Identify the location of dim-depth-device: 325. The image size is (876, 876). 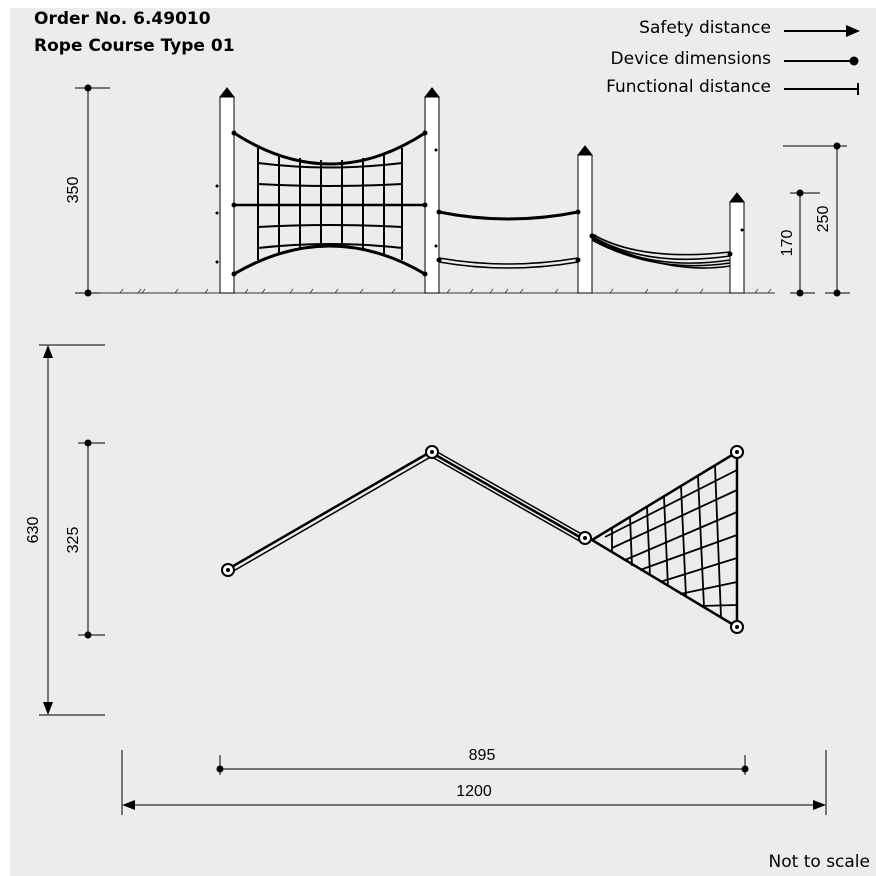
(73, 540).